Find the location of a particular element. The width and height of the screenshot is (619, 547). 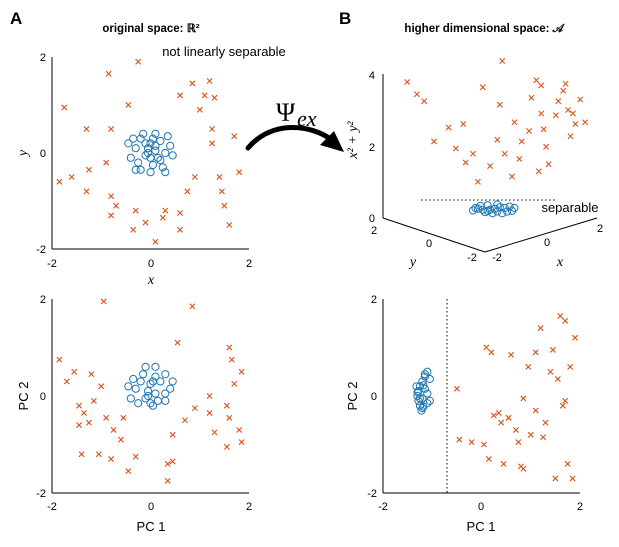

y-tick-label: -2 is located at coordinates (41, 250).